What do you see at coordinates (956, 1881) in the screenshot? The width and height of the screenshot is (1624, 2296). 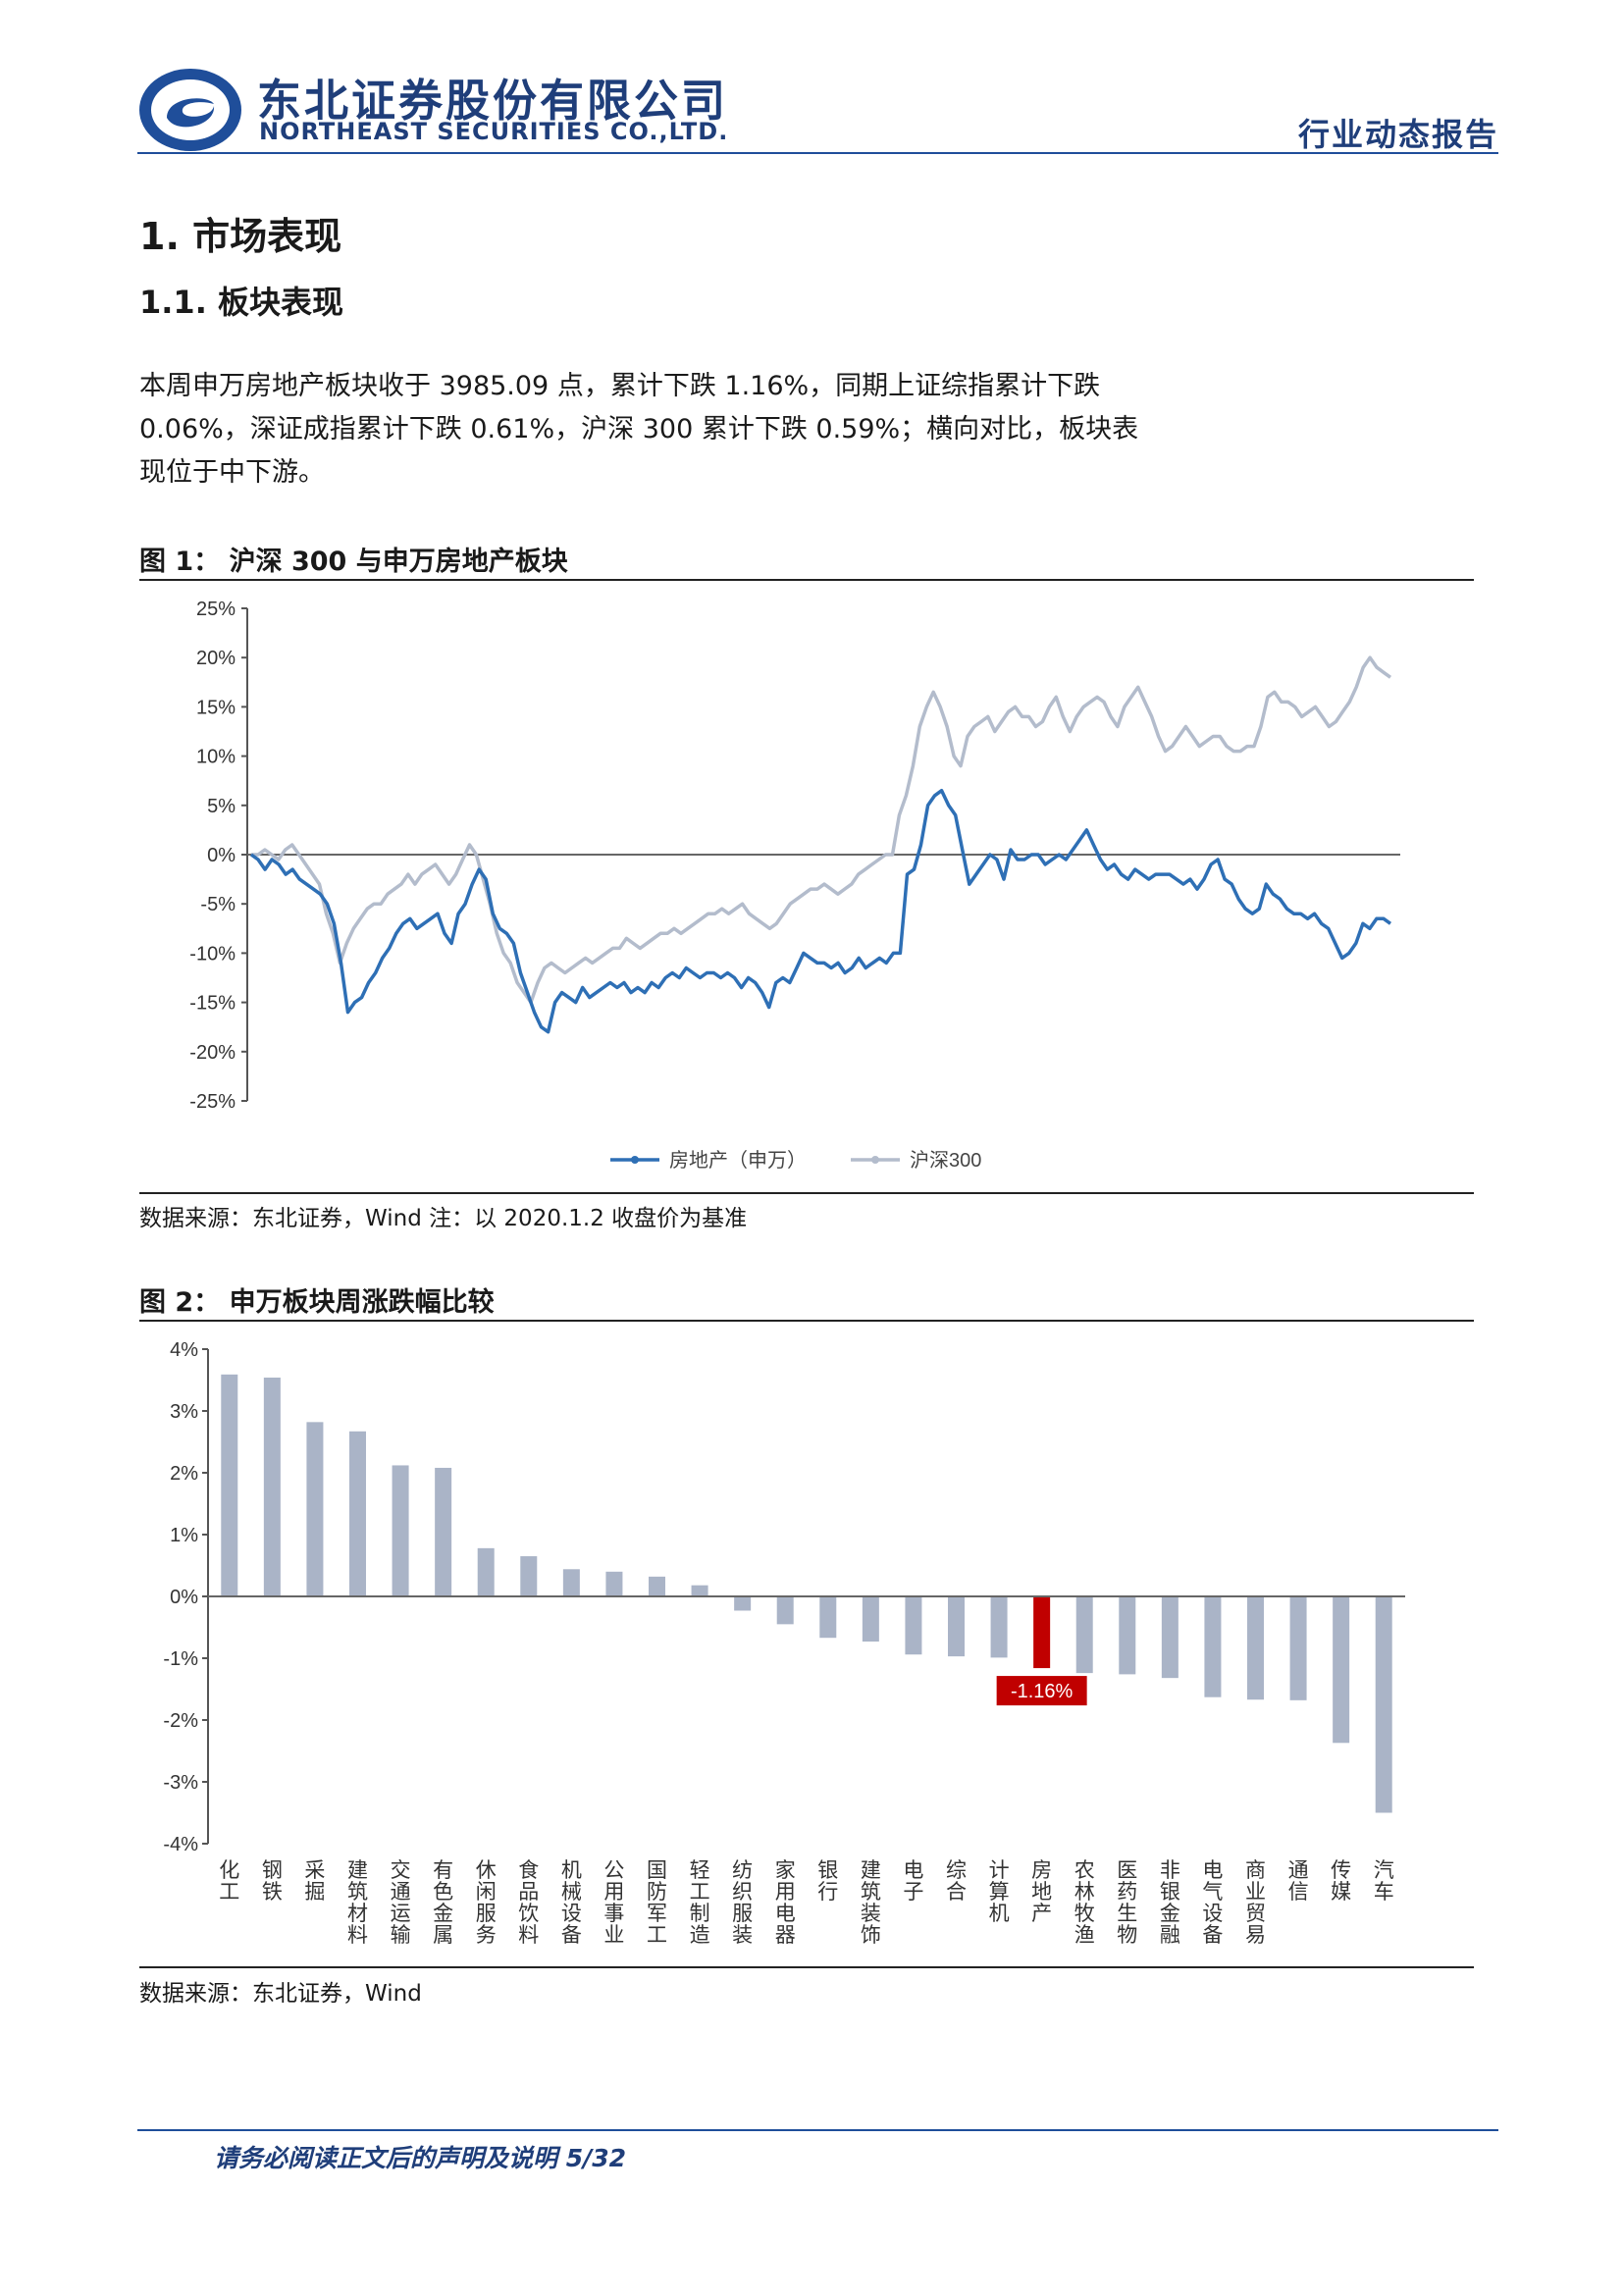 I see `category-label: 综合` at bounding box center [956, 1881].